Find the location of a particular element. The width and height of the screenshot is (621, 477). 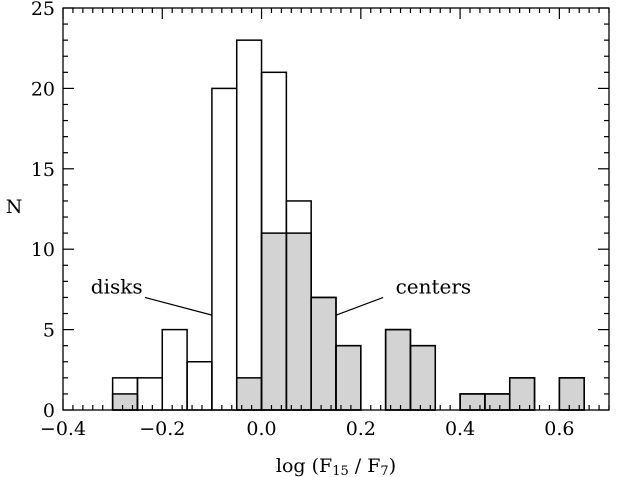

x-tick-label: 0.4 is located at coordinates (460, 429).